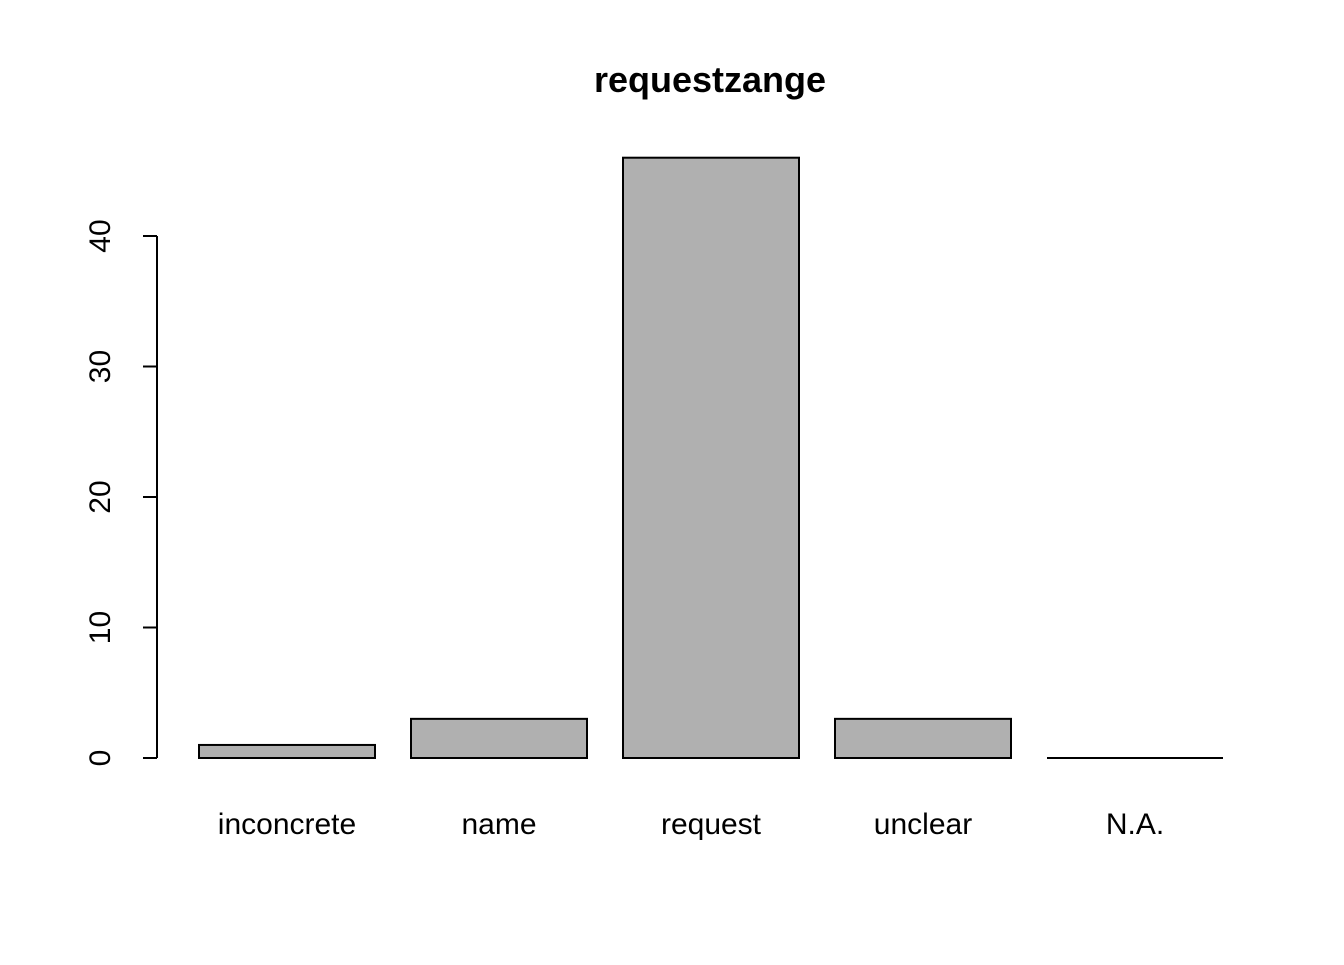 This screenshot has height=965, width=1344. I want to click on x-axis-labels: inconcrete name request unclear N.A., so click(691, 824).